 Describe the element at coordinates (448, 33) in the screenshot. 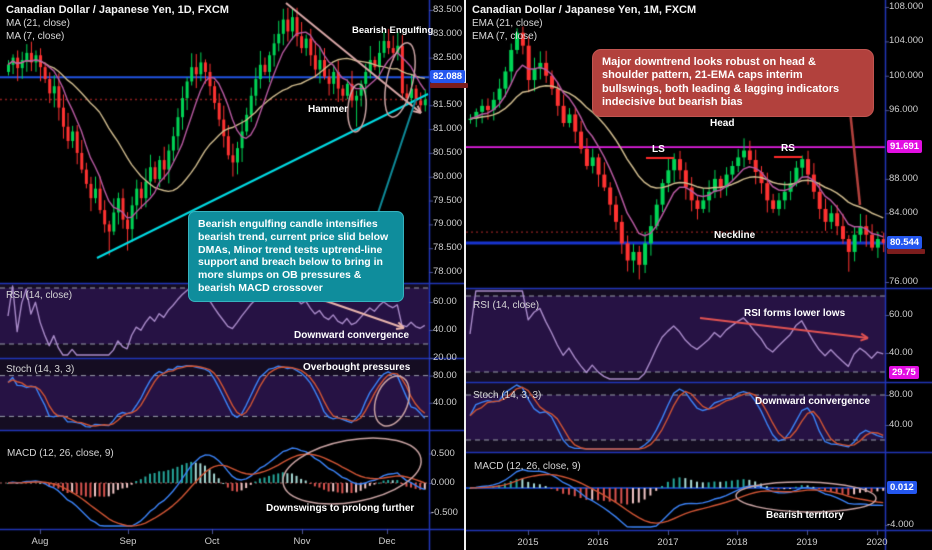

I see `price-axis-label: 83.000` at that location.